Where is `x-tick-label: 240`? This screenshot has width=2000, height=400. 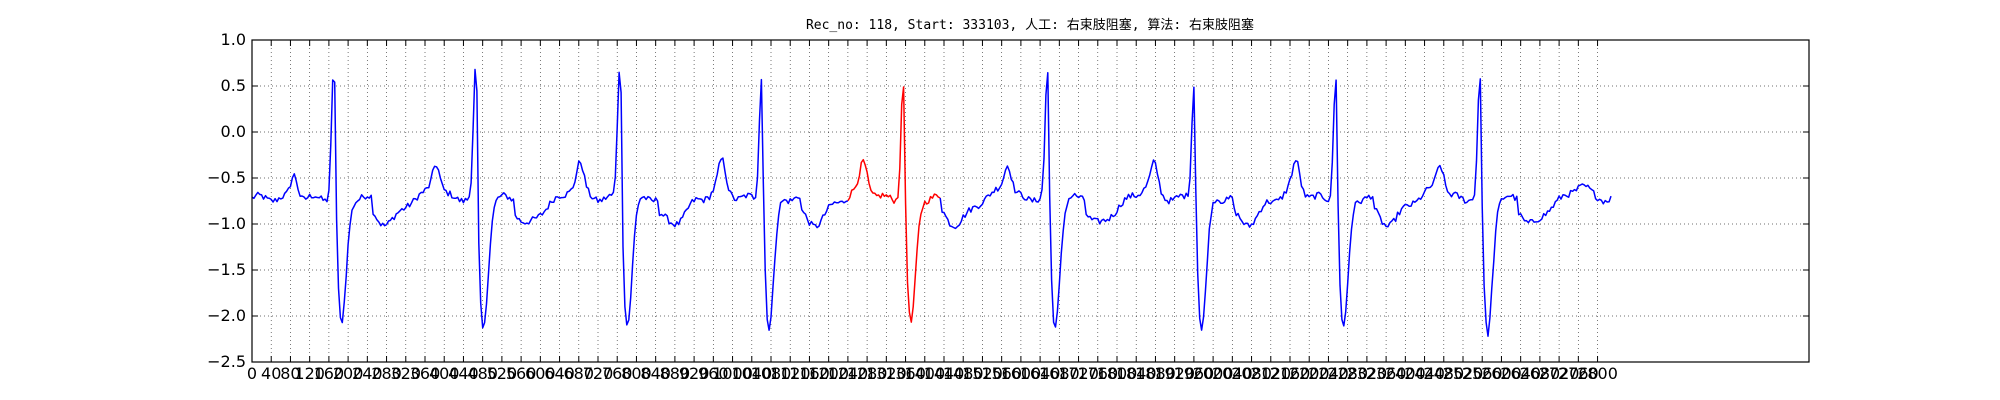
x-tick-label: 240 is located at coordinates (367, 373).